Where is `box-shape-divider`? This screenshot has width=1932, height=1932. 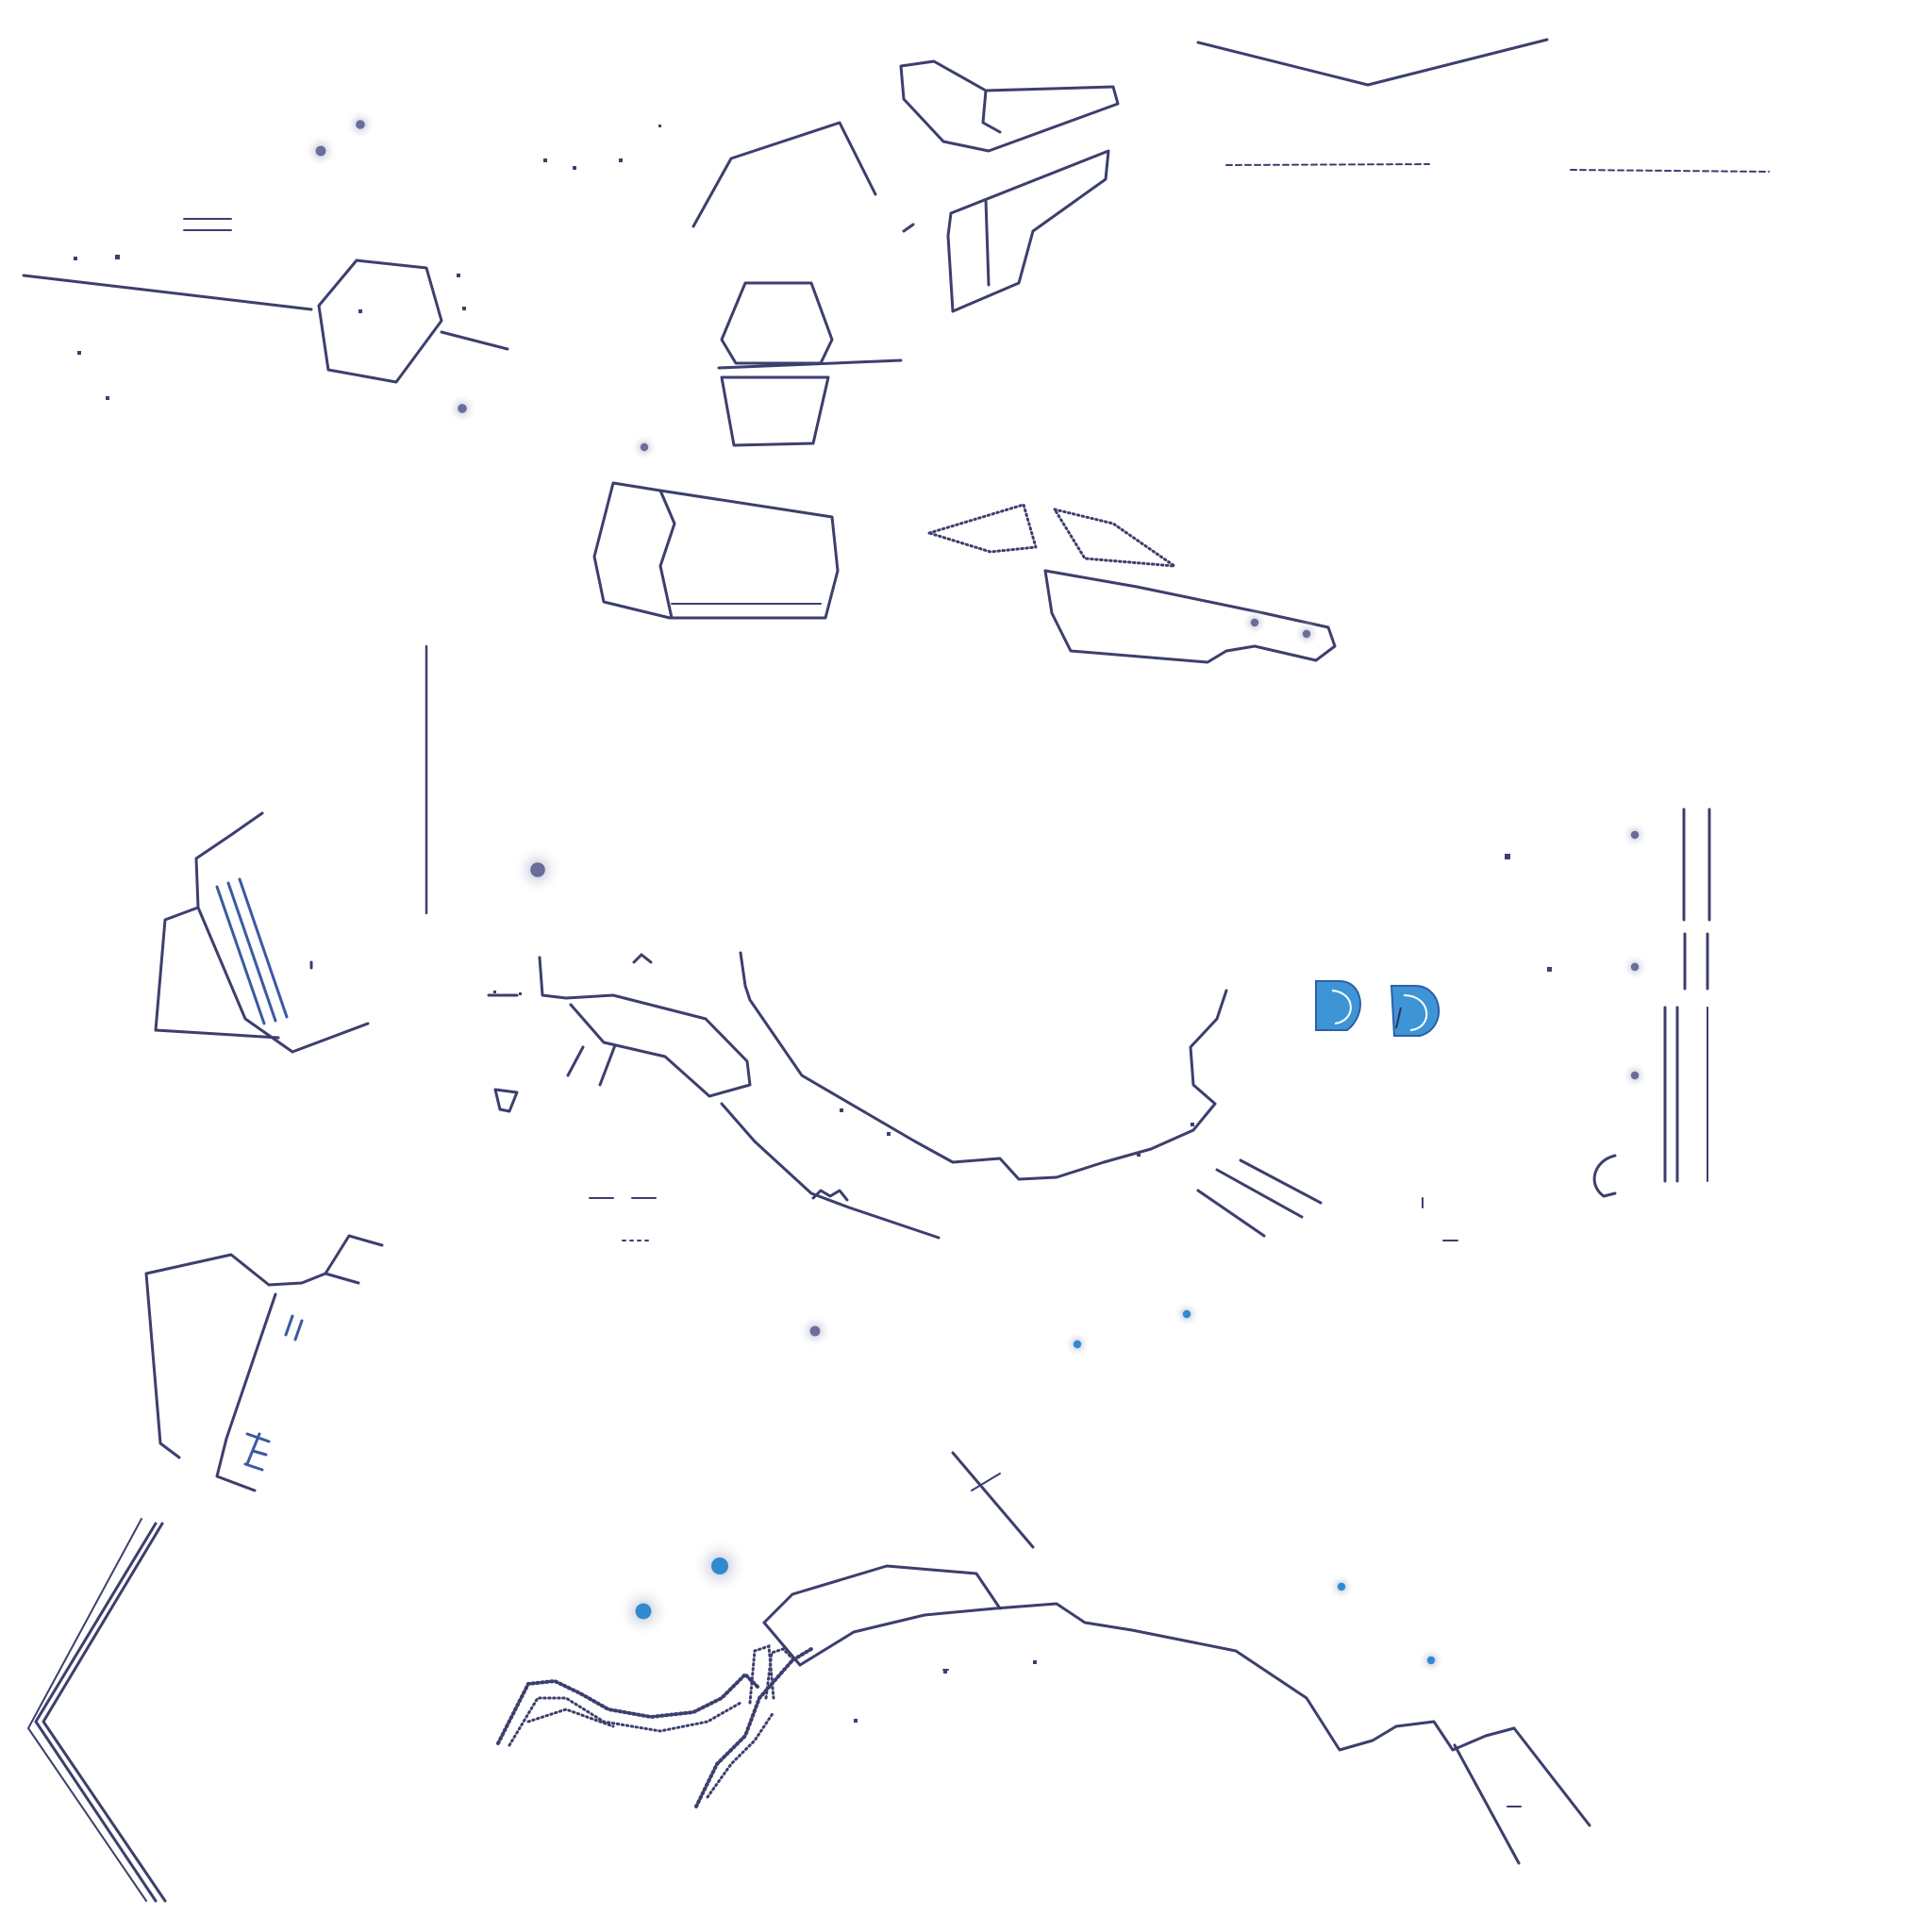
box-shape-divider is located at coordinates (667, 555).